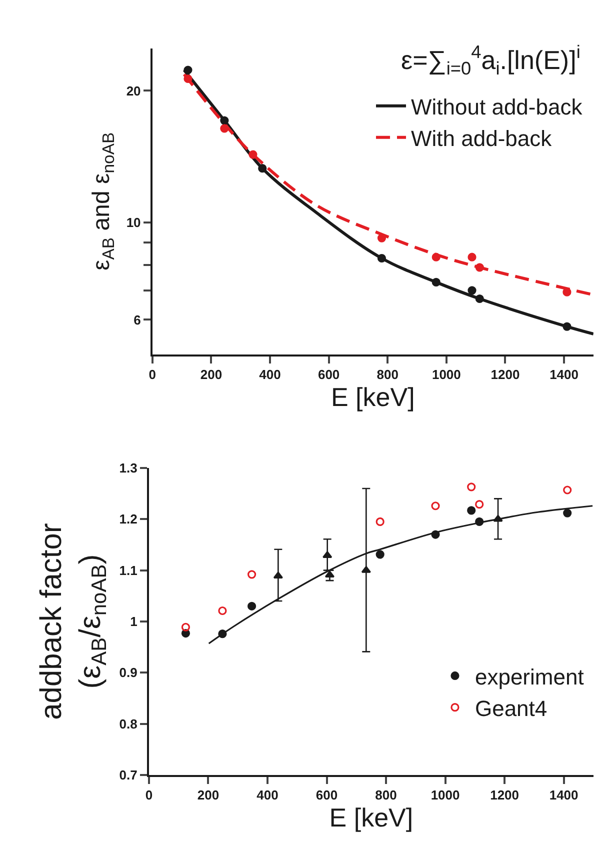 This screenshot has width=612, height=858. I want to click on legend-label: experiment, so click(529, 677).